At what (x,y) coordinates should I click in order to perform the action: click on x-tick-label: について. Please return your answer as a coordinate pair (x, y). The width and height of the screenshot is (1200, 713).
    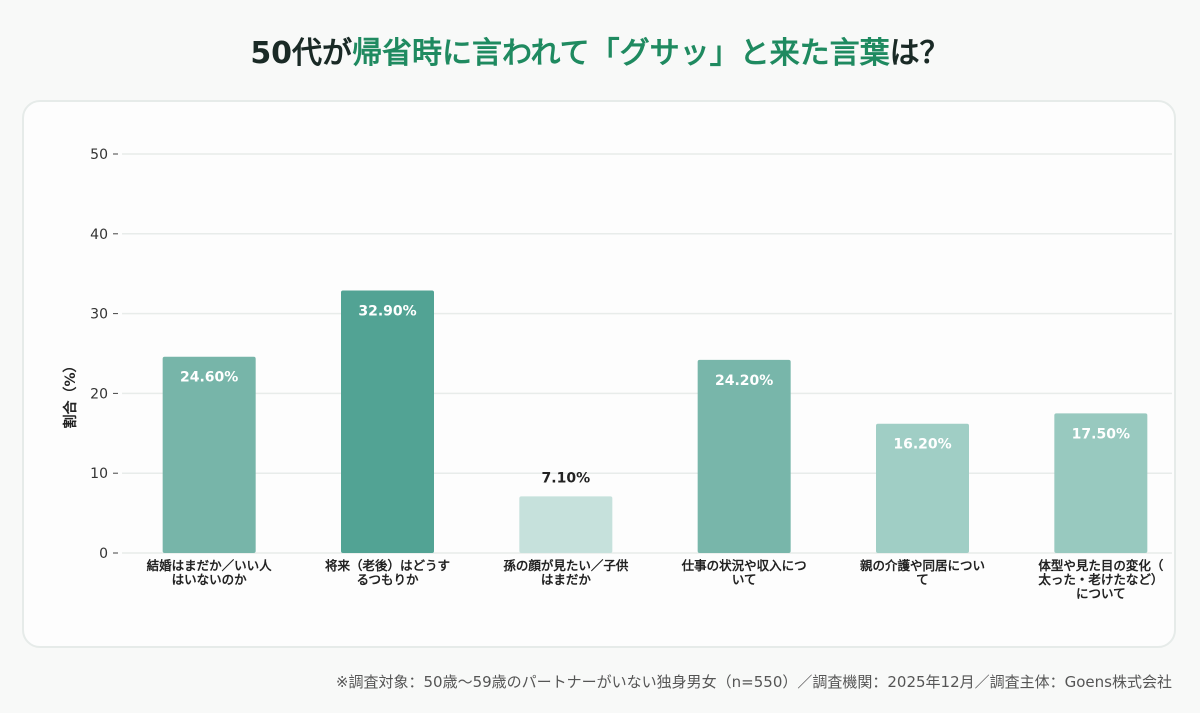
    Looking at the image, I should click on (1101, 593).